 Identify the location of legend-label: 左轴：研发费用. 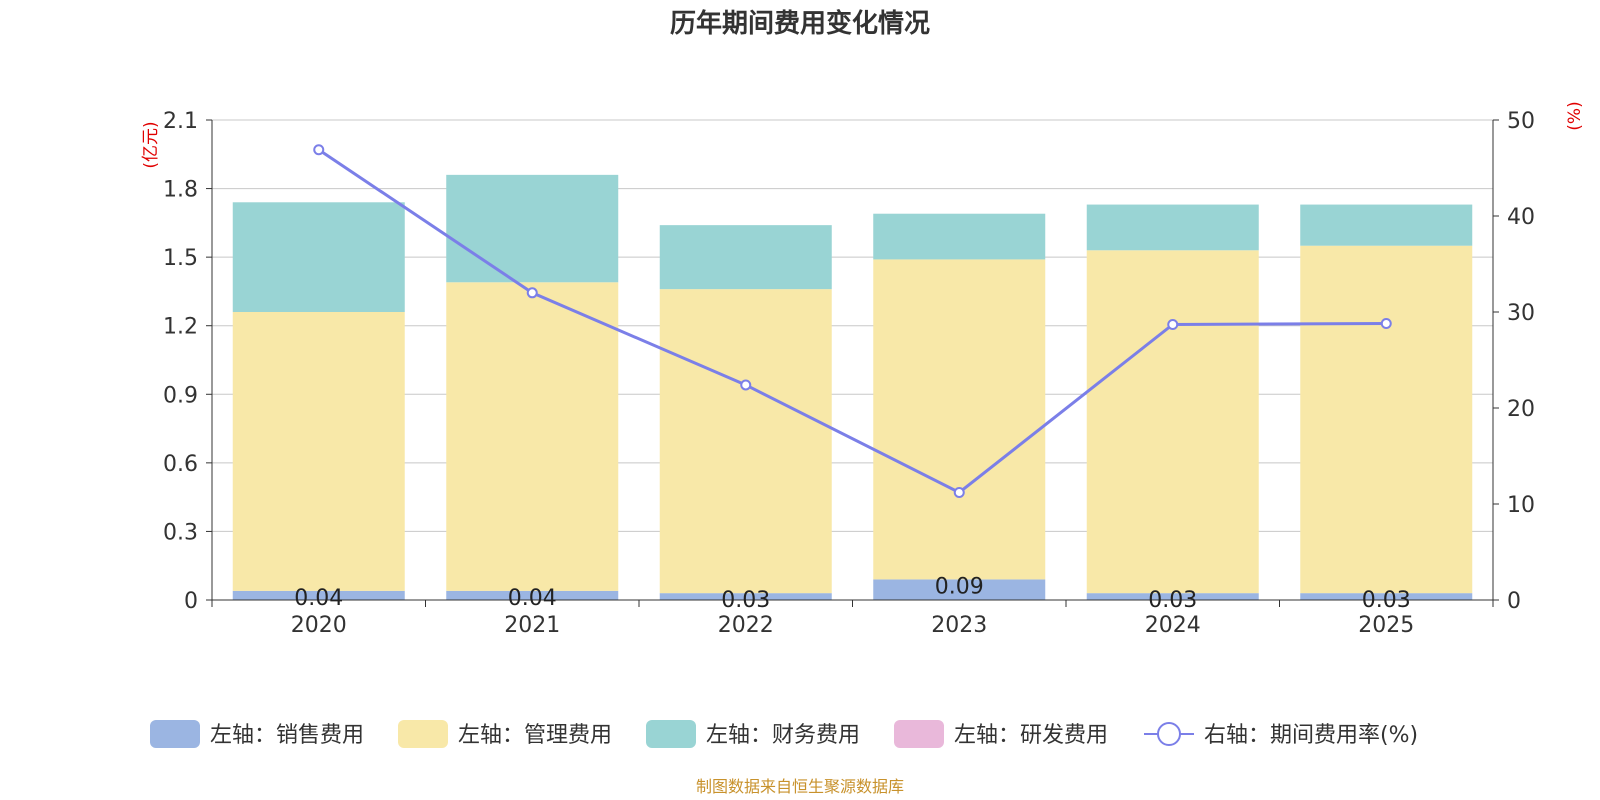
(1031, 735).